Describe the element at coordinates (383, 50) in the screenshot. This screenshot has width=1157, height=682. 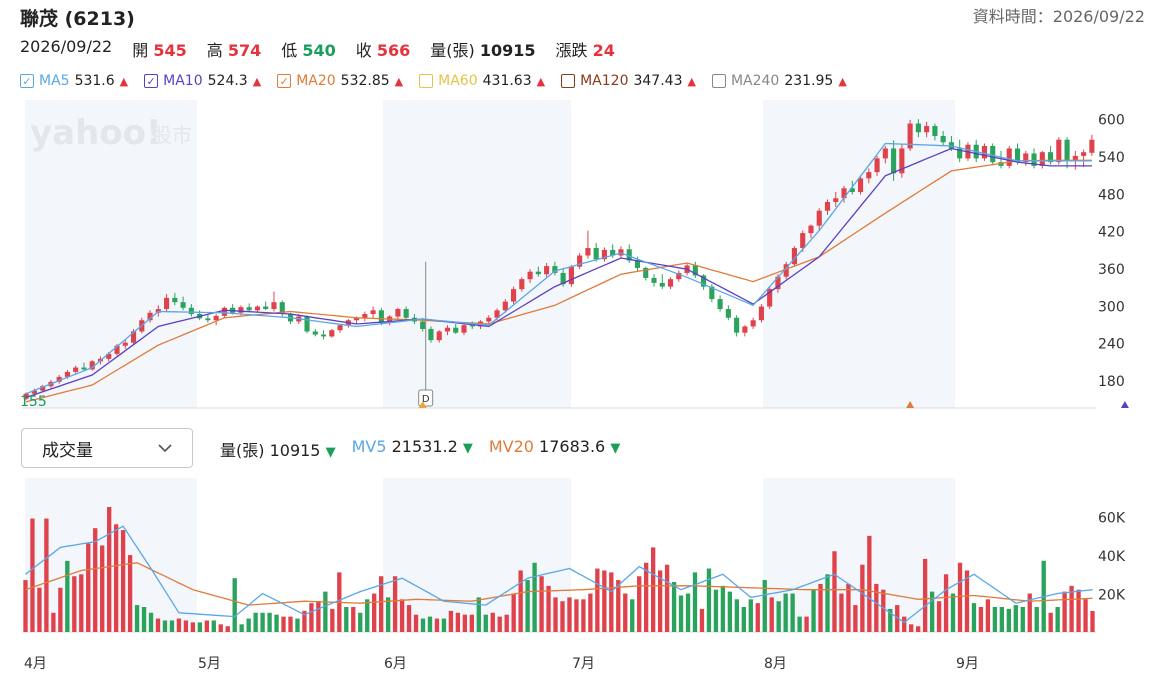
I see `quote-close: 收 566` at that location.